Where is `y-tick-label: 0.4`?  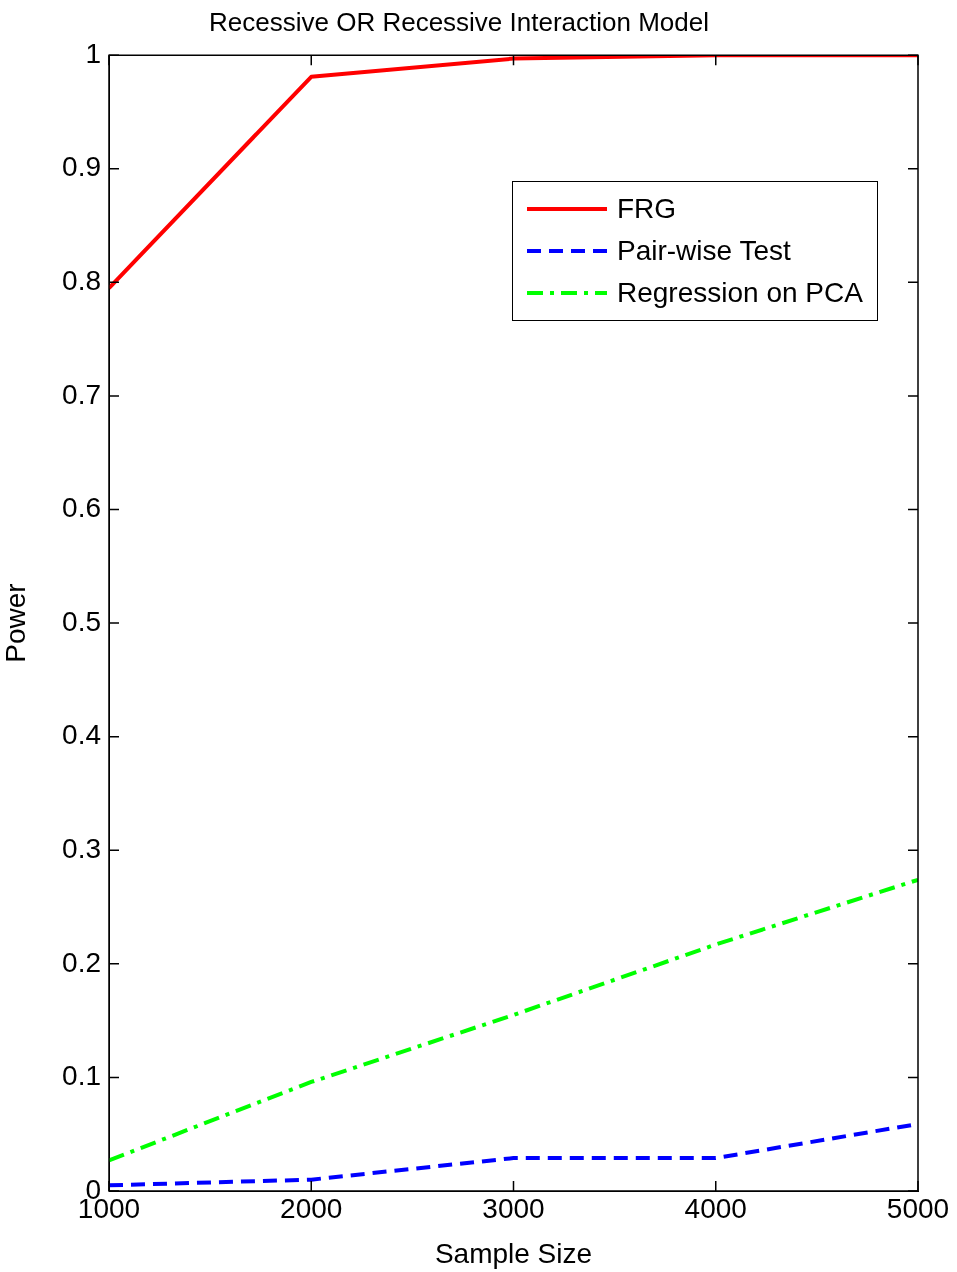 y-tick-label: 0.4 is located at coordinates (81, 735).